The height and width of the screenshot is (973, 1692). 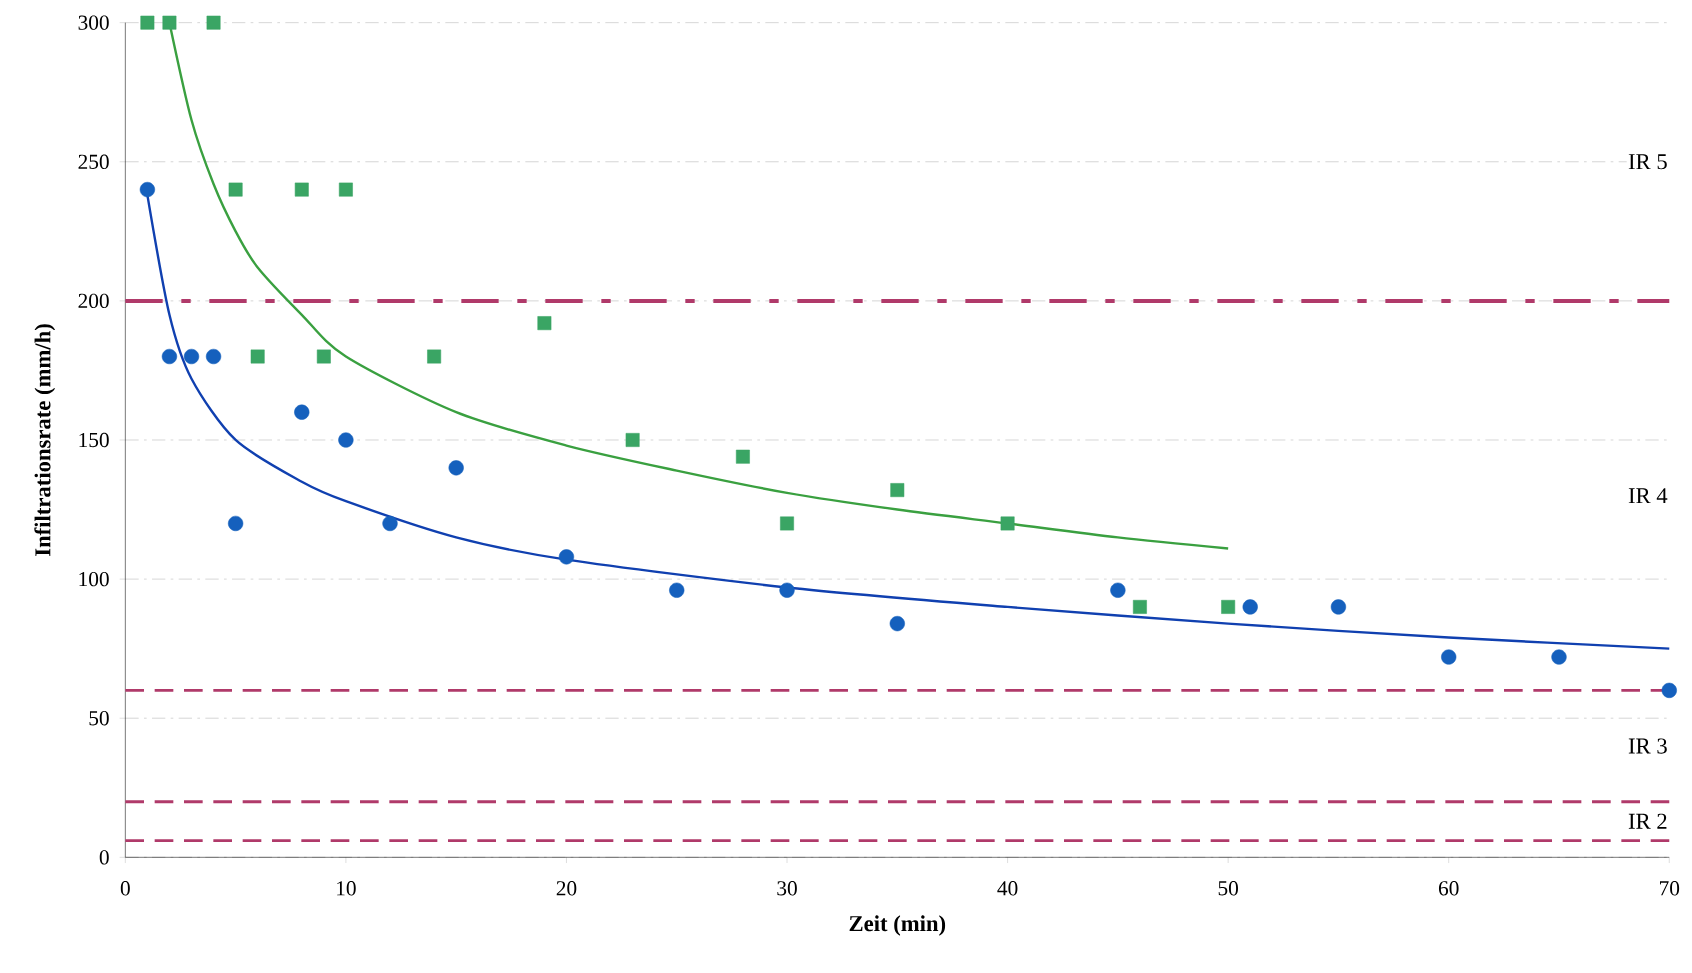 What do you see at coordinates (93, 161) in the screenshot?
I see `y-tick-label: 250` at bounding box center [93, 161].